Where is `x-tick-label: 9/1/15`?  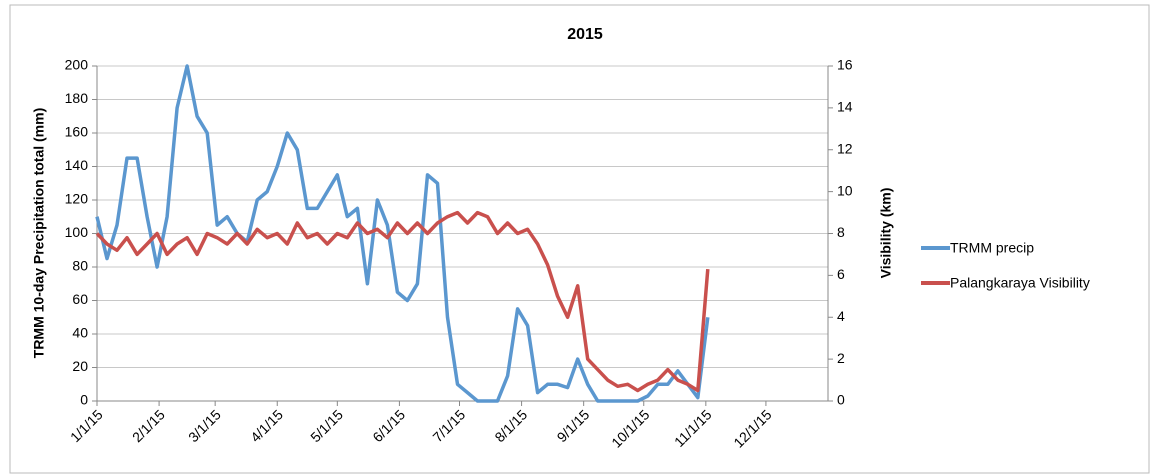
x-tick-label: 9/1/15 is located at coordinates (573, 425).